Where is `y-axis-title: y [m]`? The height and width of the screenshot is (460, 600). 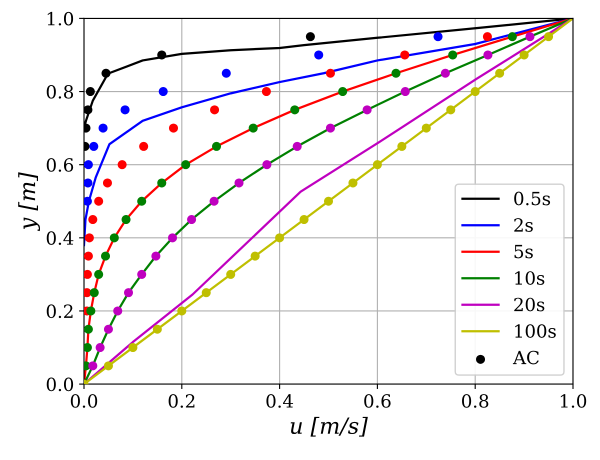
y-axis-title: y [m] is located at coordinates (29, 202).